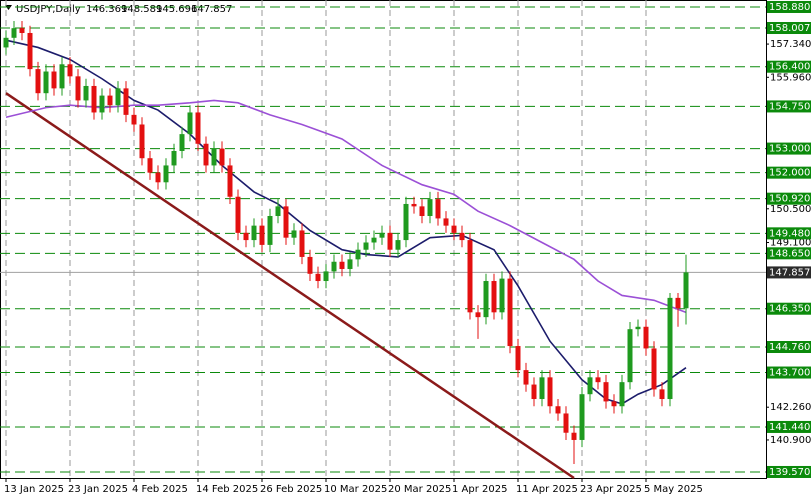 The image size is (812, 503). What do you see at coordinates (790, 77) in the screenshot?
I see `y-tick-label: 155.960` at bounding box center [790, 77].